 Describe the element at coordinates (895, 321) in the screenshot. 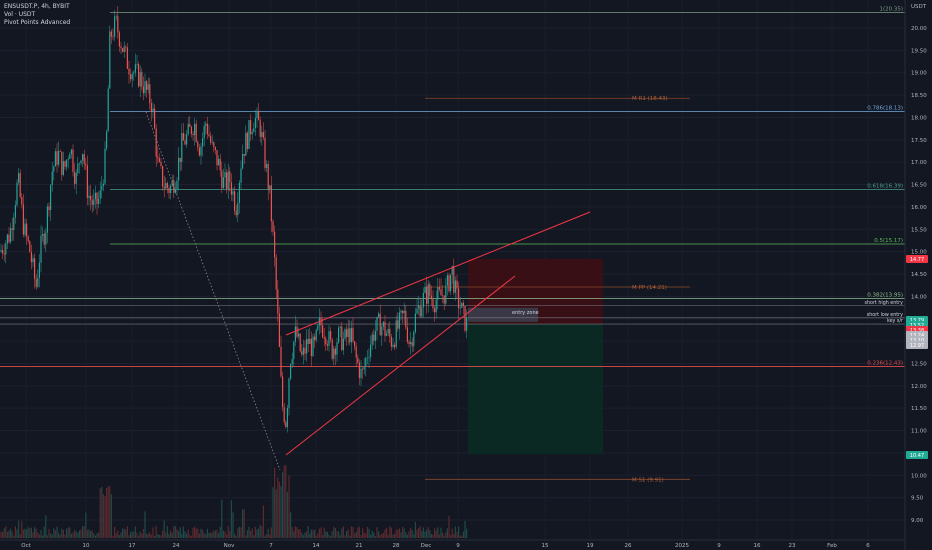

I see `horizontal-level-label: key s/r` at that location.